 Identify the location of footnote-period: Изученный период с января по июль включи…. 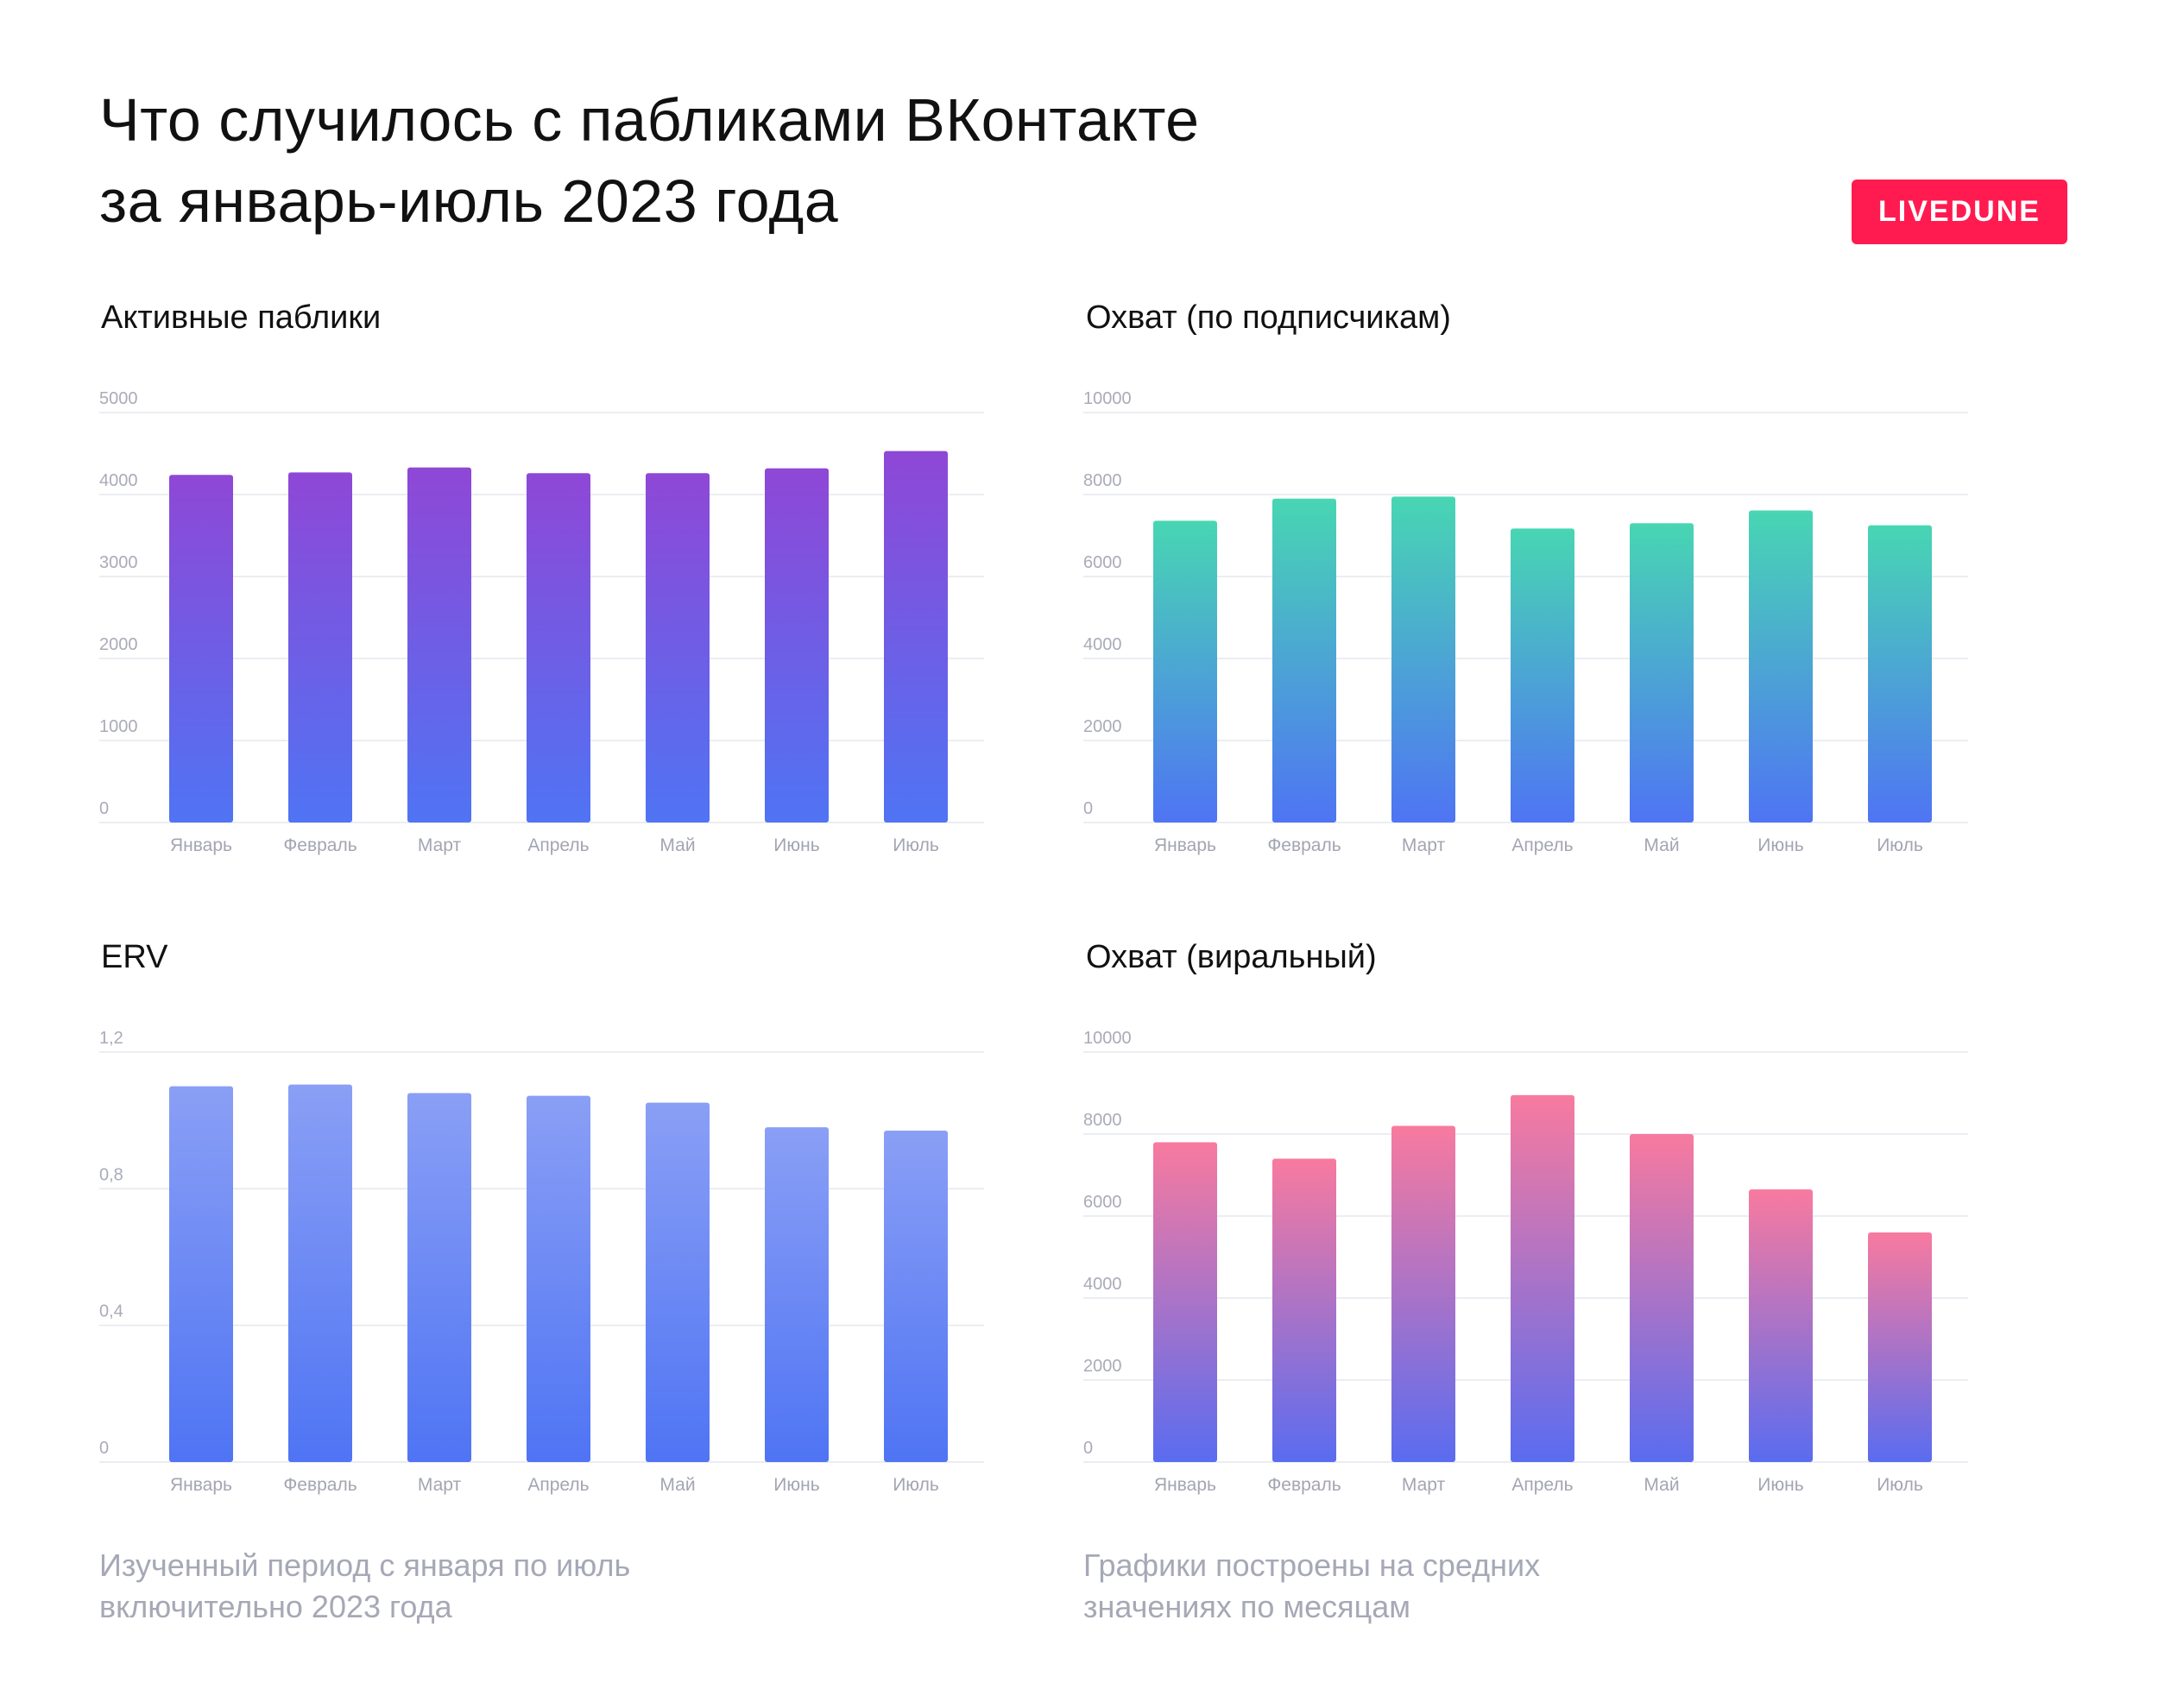
(364, 1586).